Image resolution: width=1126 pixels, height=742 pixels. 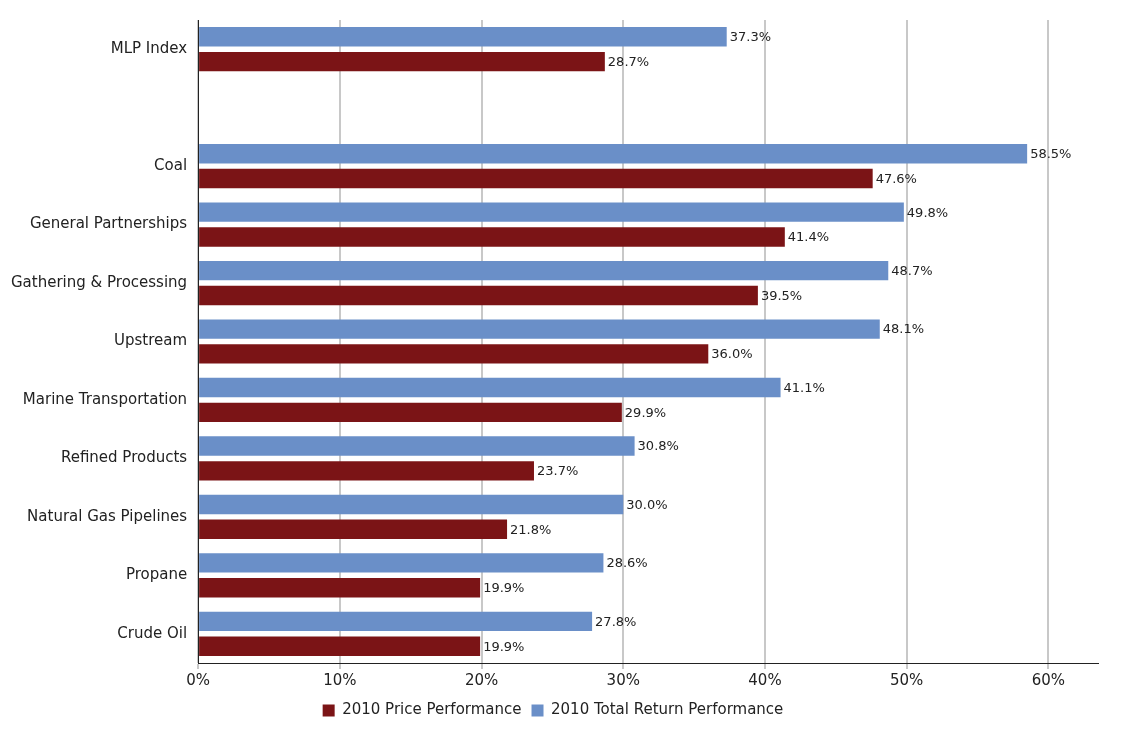 I want to click on legend-label: 2010 Price Performance, so click(x=432, y=709).